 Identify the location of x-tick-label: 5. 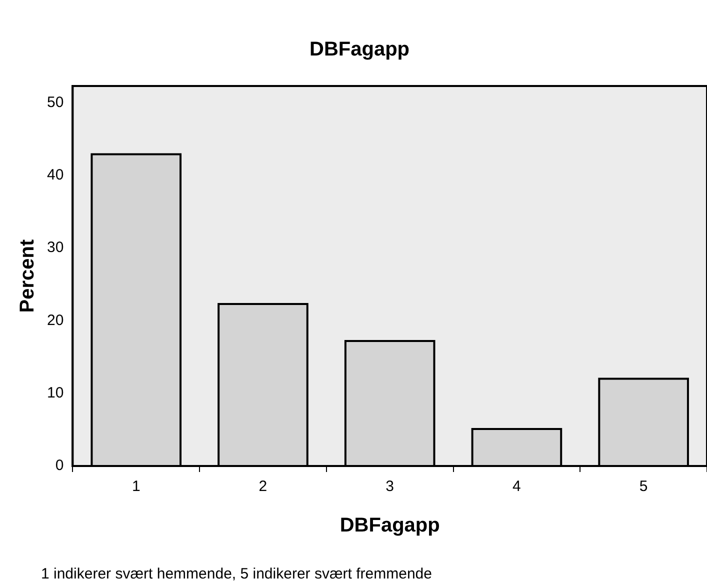
(643, 487).